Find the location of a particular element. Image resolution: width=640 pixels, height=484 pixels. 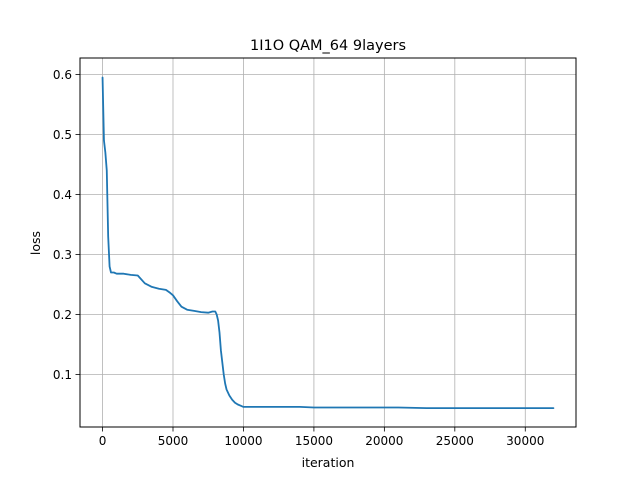

x-tick-label: 10000 is located at coordinates (243, 441).